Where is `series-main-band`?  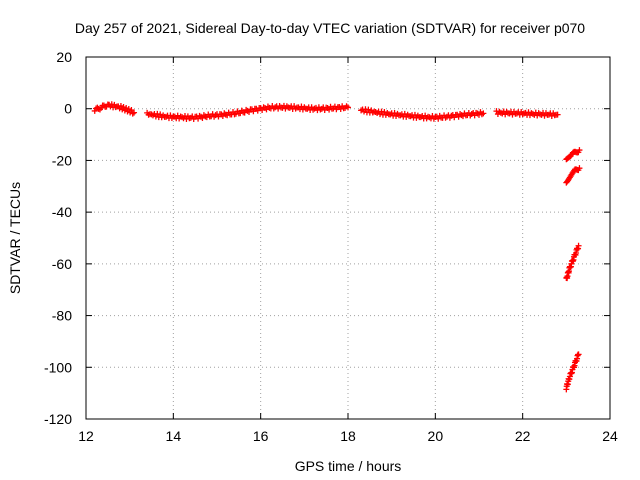
series-main-band is located at coordinates (326, 111).